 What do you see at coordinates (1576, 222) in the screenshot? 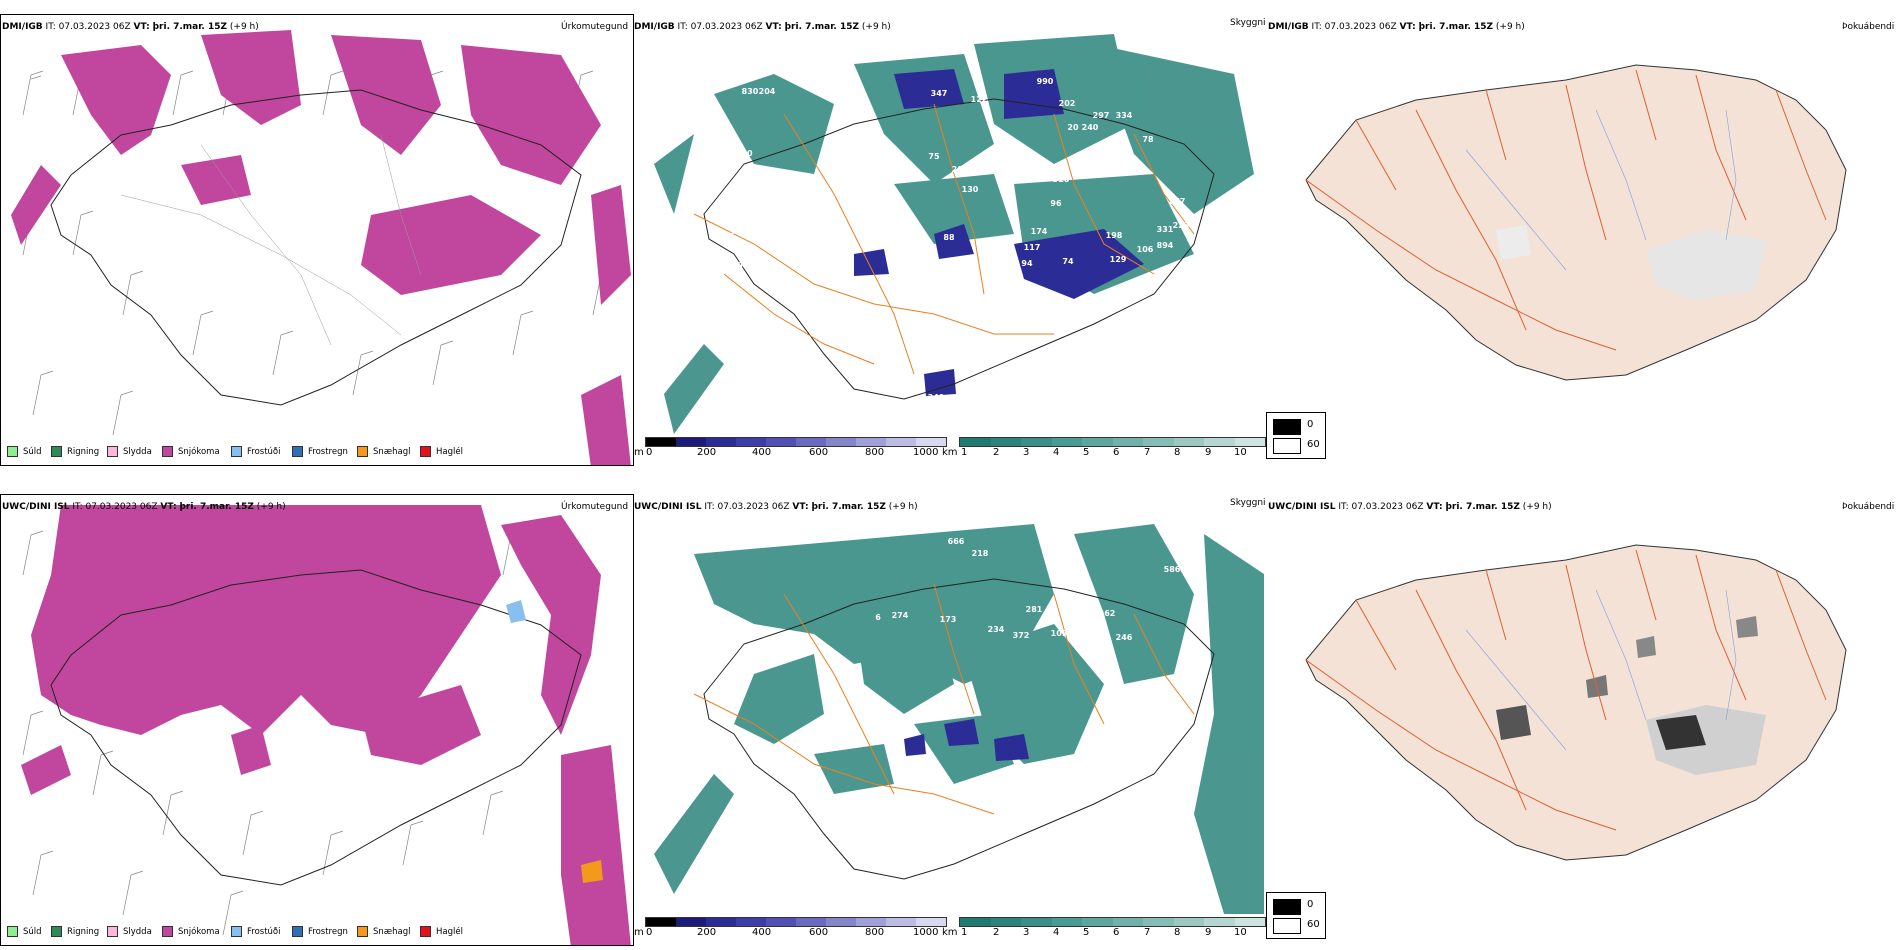
I see `fog-map-top` at bounding box center [1576, 222].